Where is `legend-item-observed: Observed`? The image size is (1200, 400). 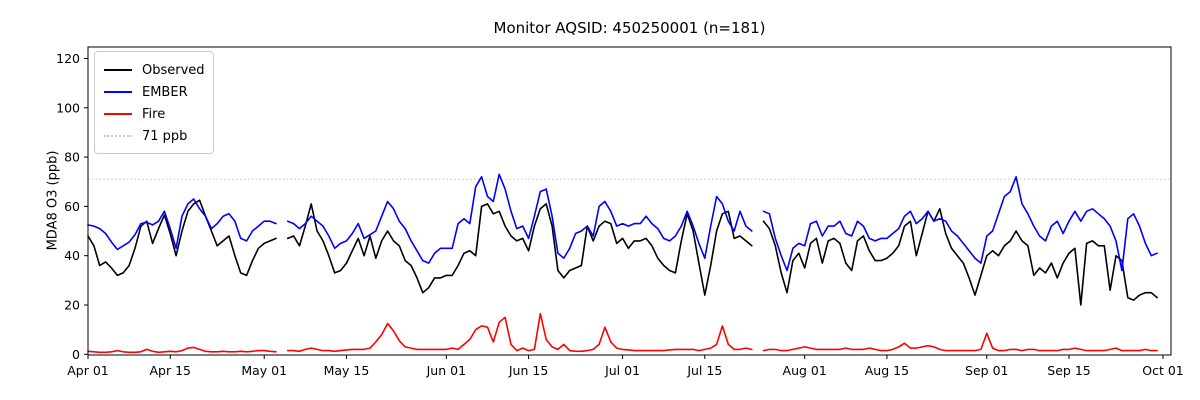 legend-item-observed: Observed is located at coordinates (154, 70).